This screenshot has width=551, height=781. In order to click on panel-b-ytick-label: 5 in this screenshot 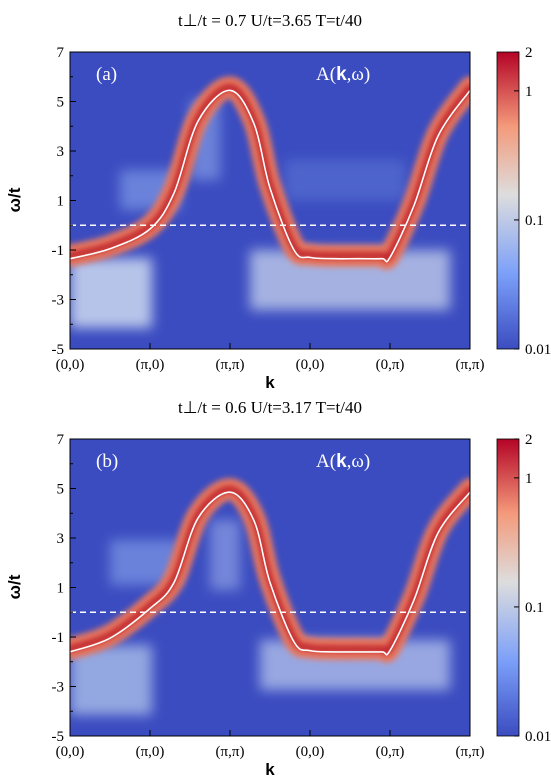, I will do `click(61, 490)`.